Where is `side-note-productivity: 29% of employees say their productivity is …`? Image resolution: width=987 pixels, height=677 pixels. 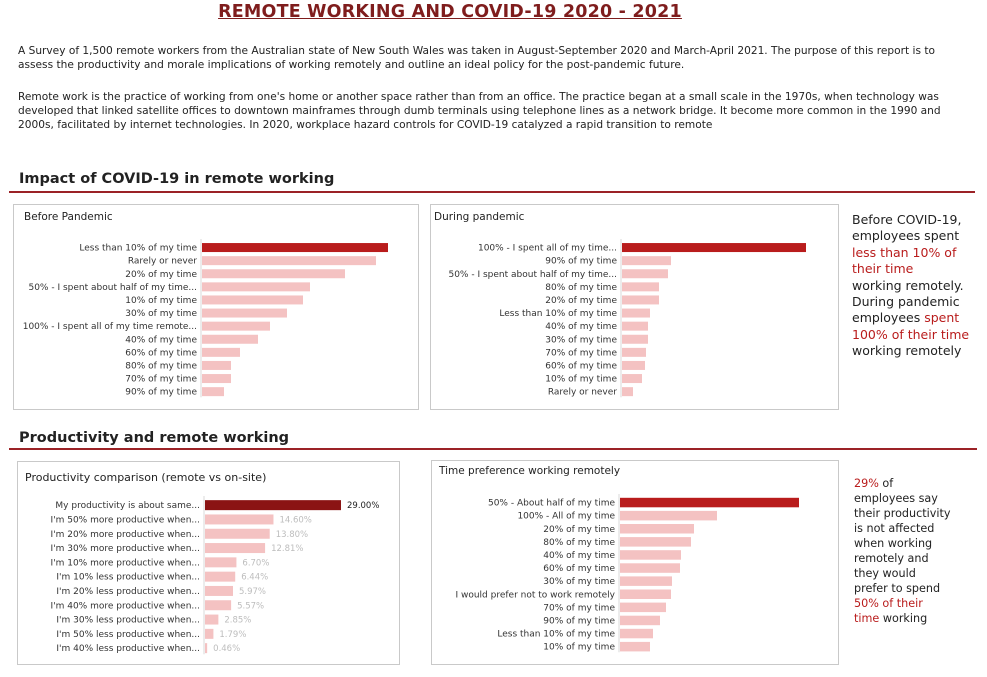
side-note-productivity: 29% of employees say their productivity is … is located at coordinates (916, 551).